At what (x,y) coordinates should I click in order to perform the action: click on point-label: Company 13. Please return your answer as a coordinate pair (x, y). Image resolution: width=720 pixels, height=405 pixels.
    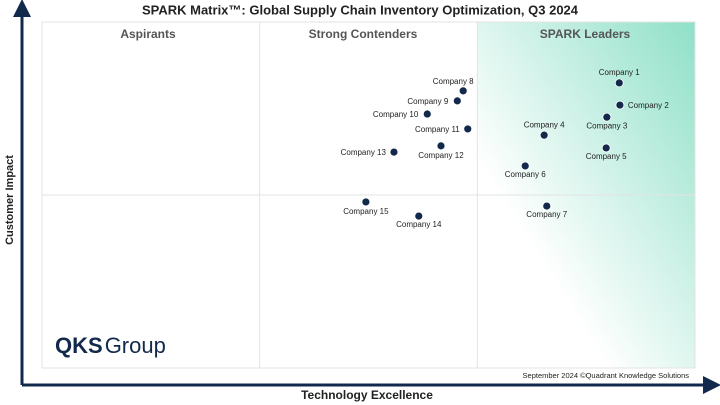
    Looking at the image, I should click on (364, 152).